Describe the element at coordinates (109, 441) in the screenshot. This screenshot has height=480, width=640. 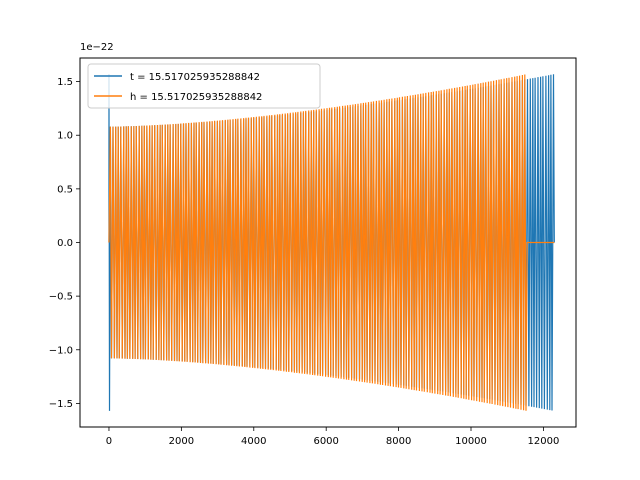
I see `x-tick-label: 0` at that location.